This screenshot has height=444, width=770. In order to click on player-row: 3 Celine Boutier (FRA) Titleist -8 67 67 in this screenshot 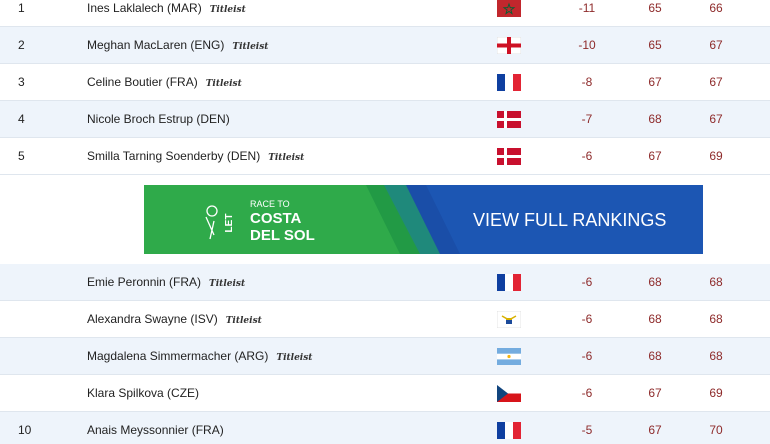, I will do `click(385, 82)`.